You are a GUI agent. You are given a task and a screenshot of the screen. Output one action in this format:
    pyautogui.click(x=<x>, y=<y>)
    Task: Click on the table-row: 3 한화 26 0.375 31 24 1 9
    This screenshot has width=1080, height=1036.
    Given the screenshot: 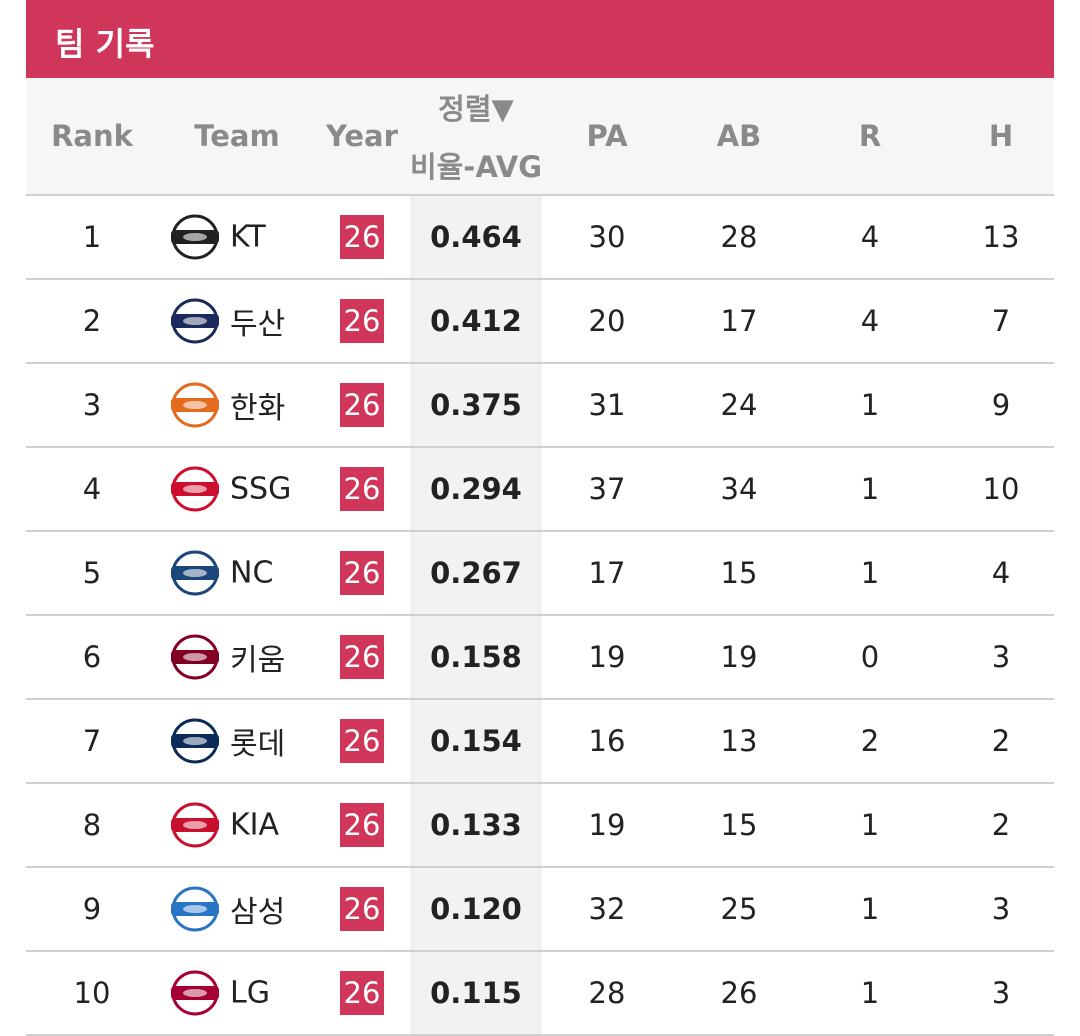 What is the action you would take?
    pyautogui.click(x=540, y=406)
    